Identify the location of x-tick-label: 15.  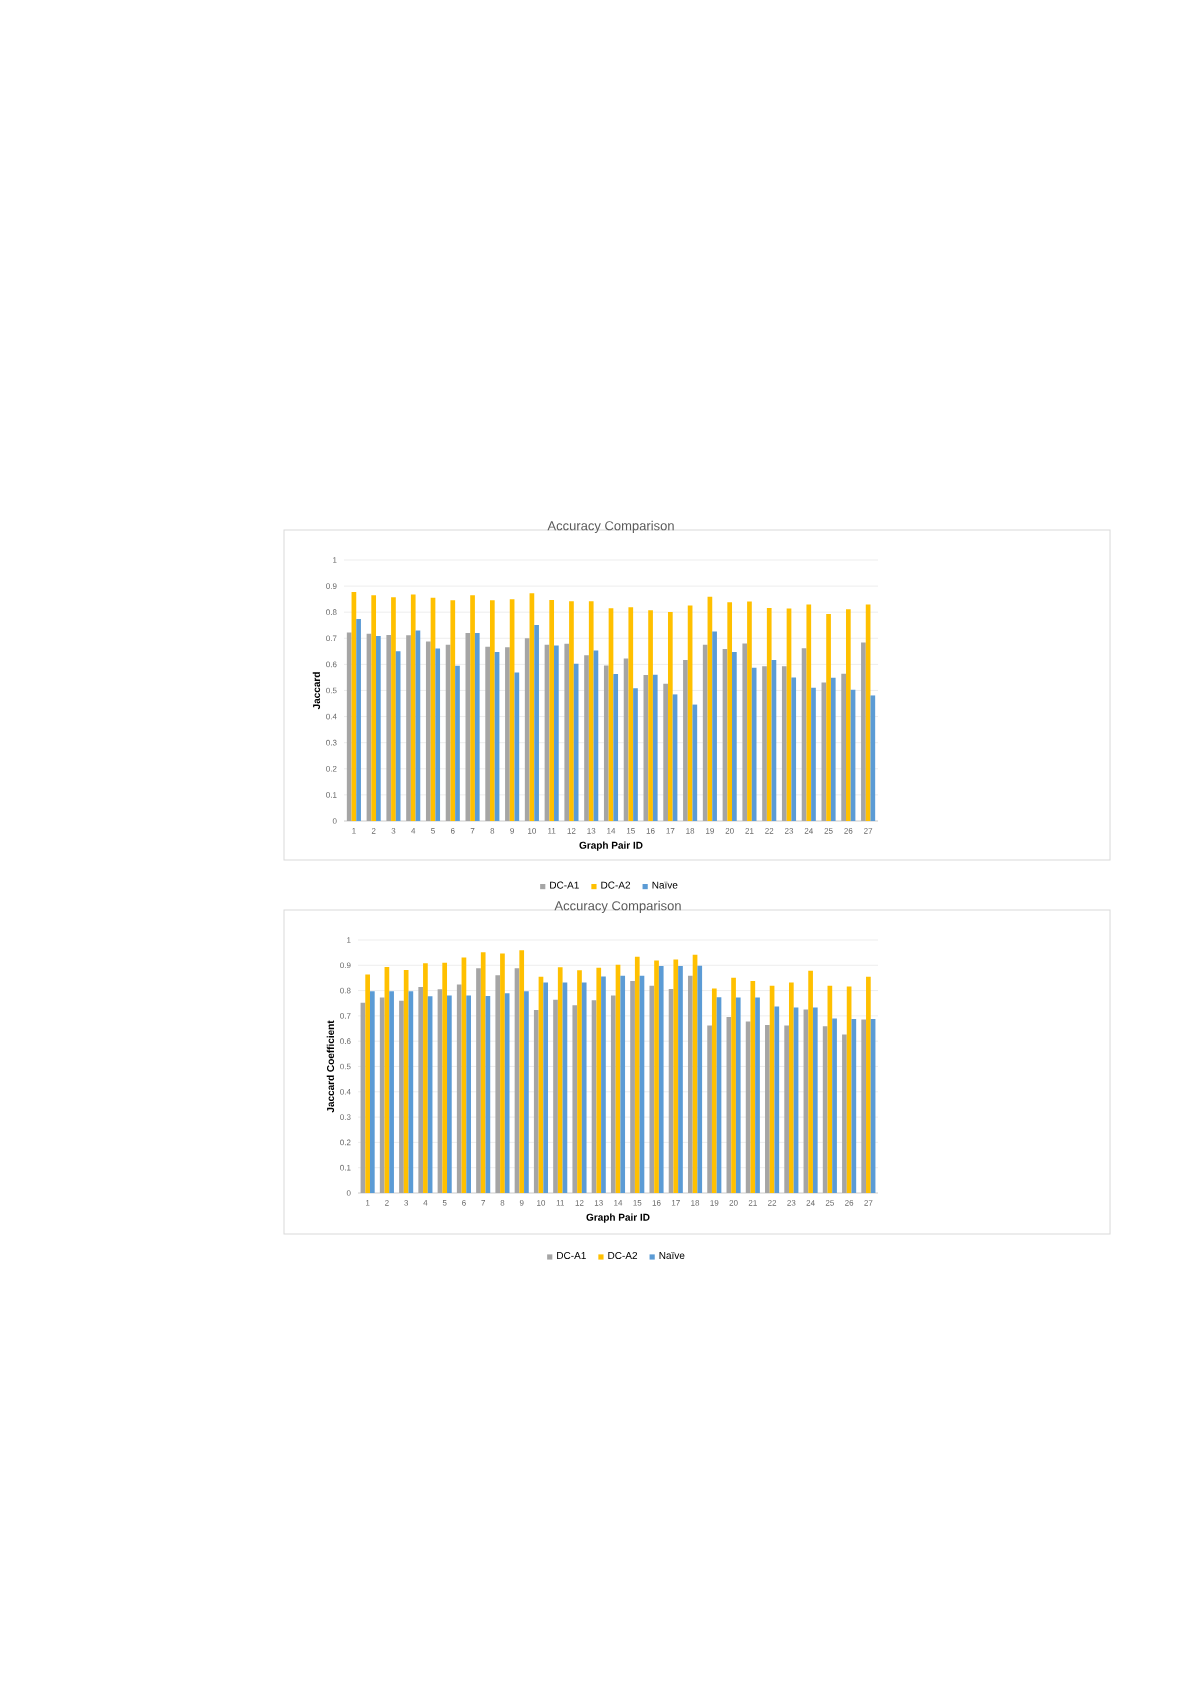
(637, 1203).